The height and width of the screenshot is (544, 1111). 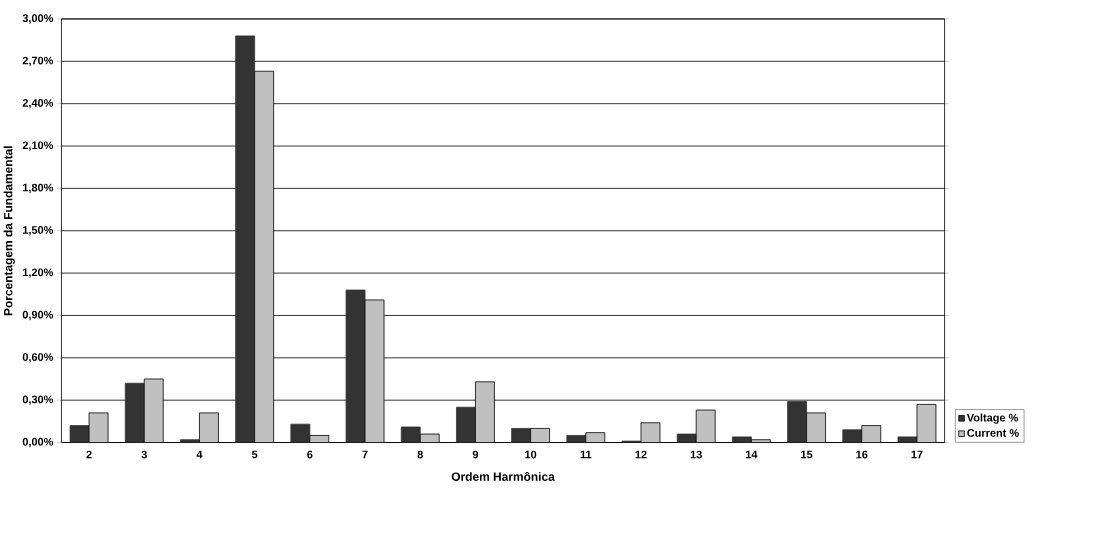 What do you see at coordinates (38, 19) in the screenshot?
I see `y-tick-label: 3,00%` at bounding box center [38, 19].